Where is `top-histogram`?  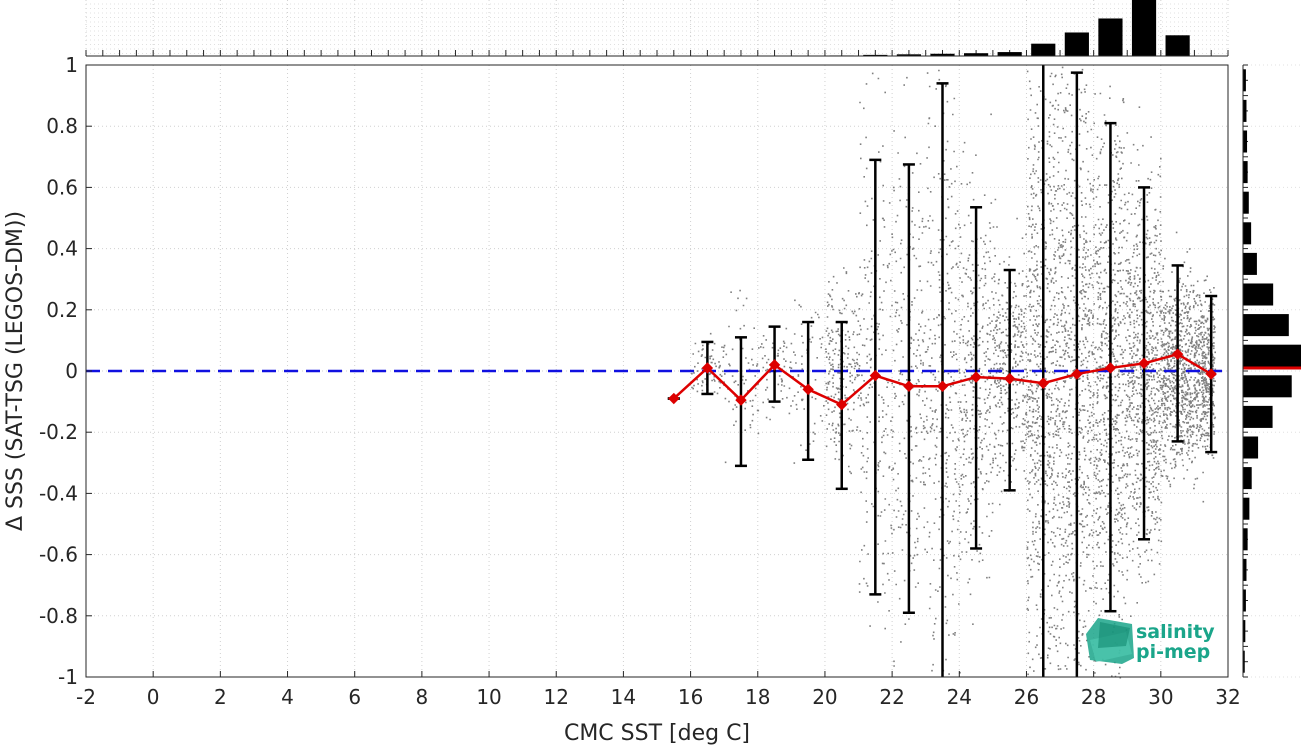 top-histogram is located at coordinates (657, 28).